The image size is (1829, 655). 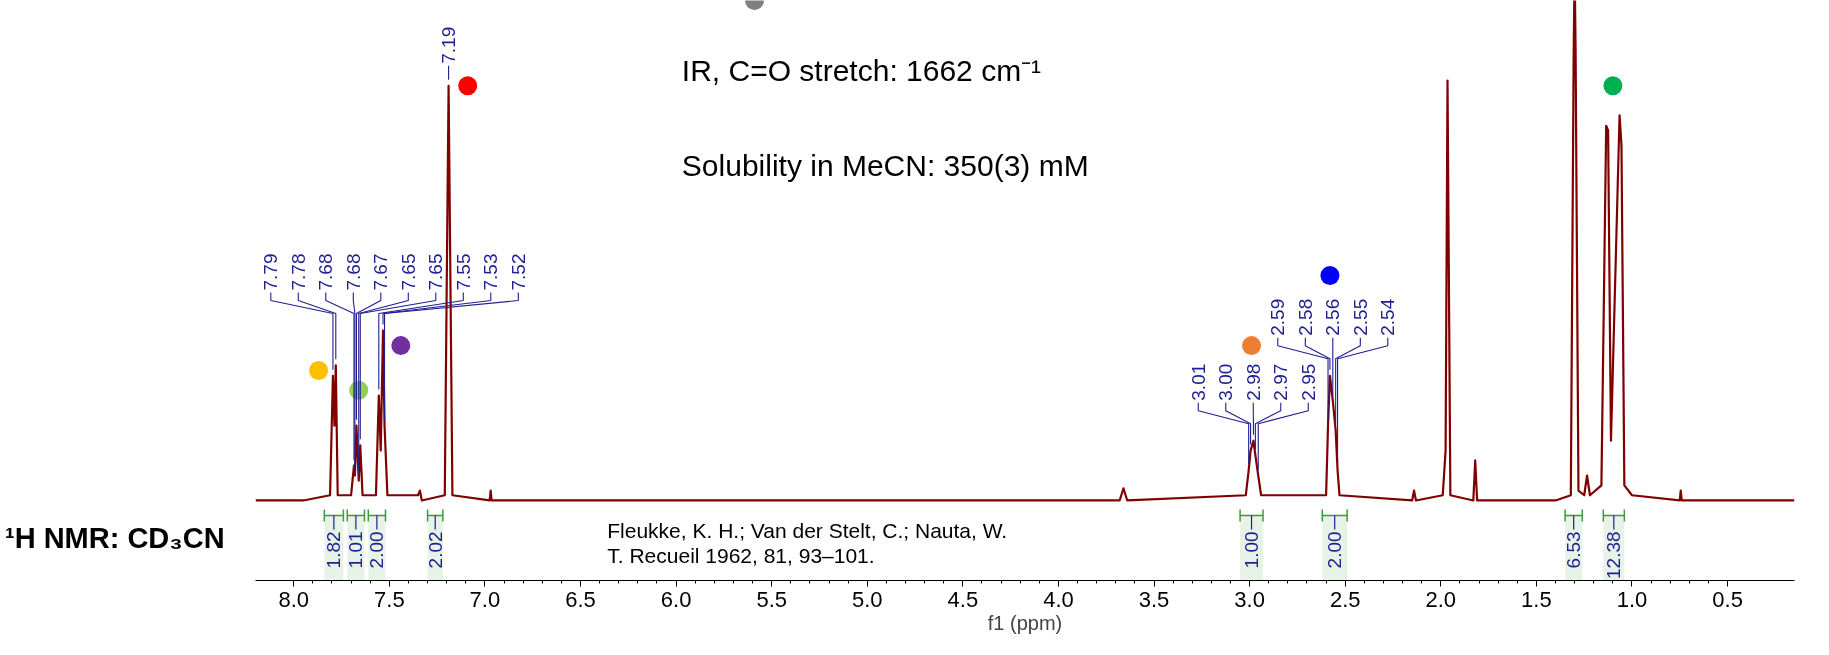 I want to click on x-tick-label: 0.5, so click(x=1727, y=599).